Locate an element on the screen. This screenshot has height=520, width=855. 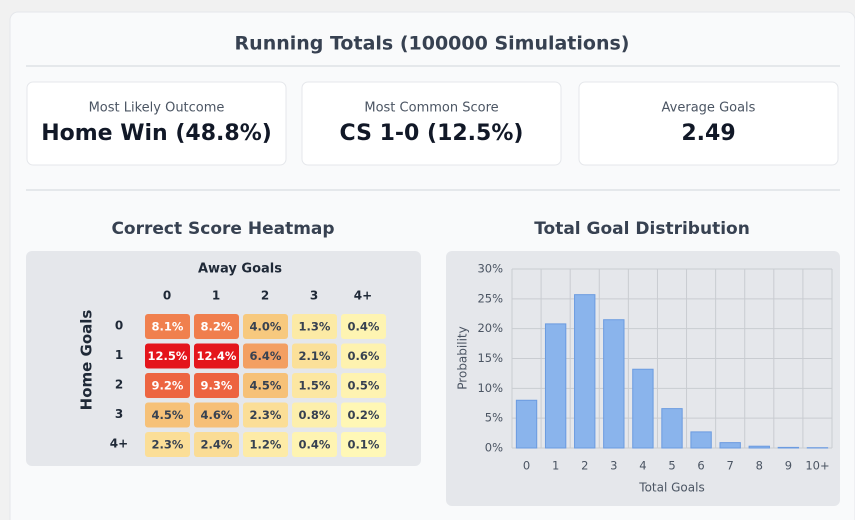
cell-label: 2.4% is located at coordinates (217, 445).